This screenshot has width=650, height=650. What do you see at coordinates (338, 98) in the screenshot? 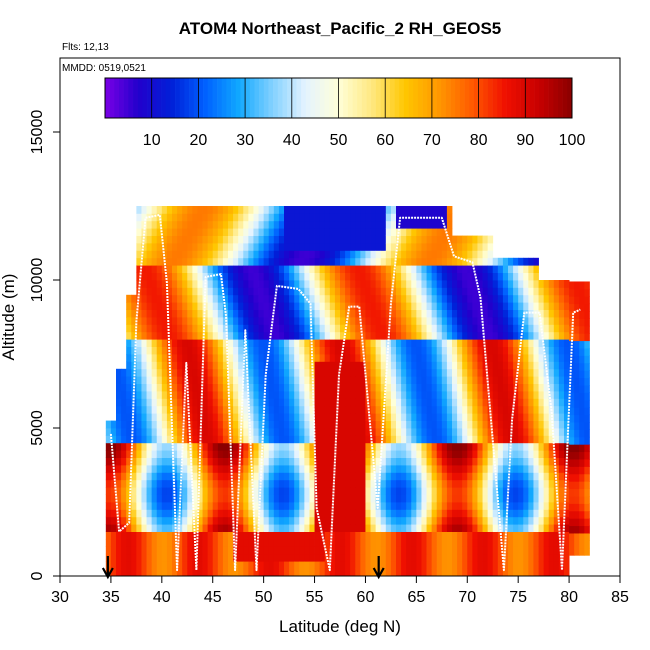
I see `colorbar` at bounding box center [338, 98].